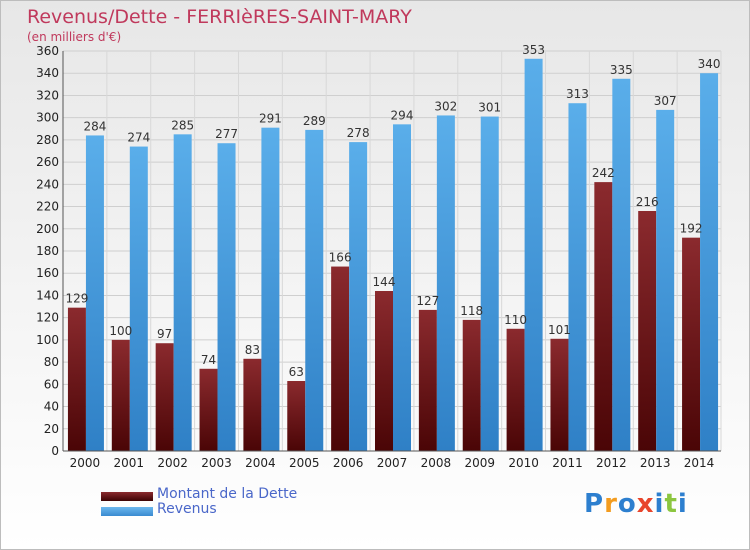 This screenshot has height=550, width=750. What do you see at coordinates (671, 504) in the screenshot?
I see `logo-letter: t` at bounding box center [671, 504].